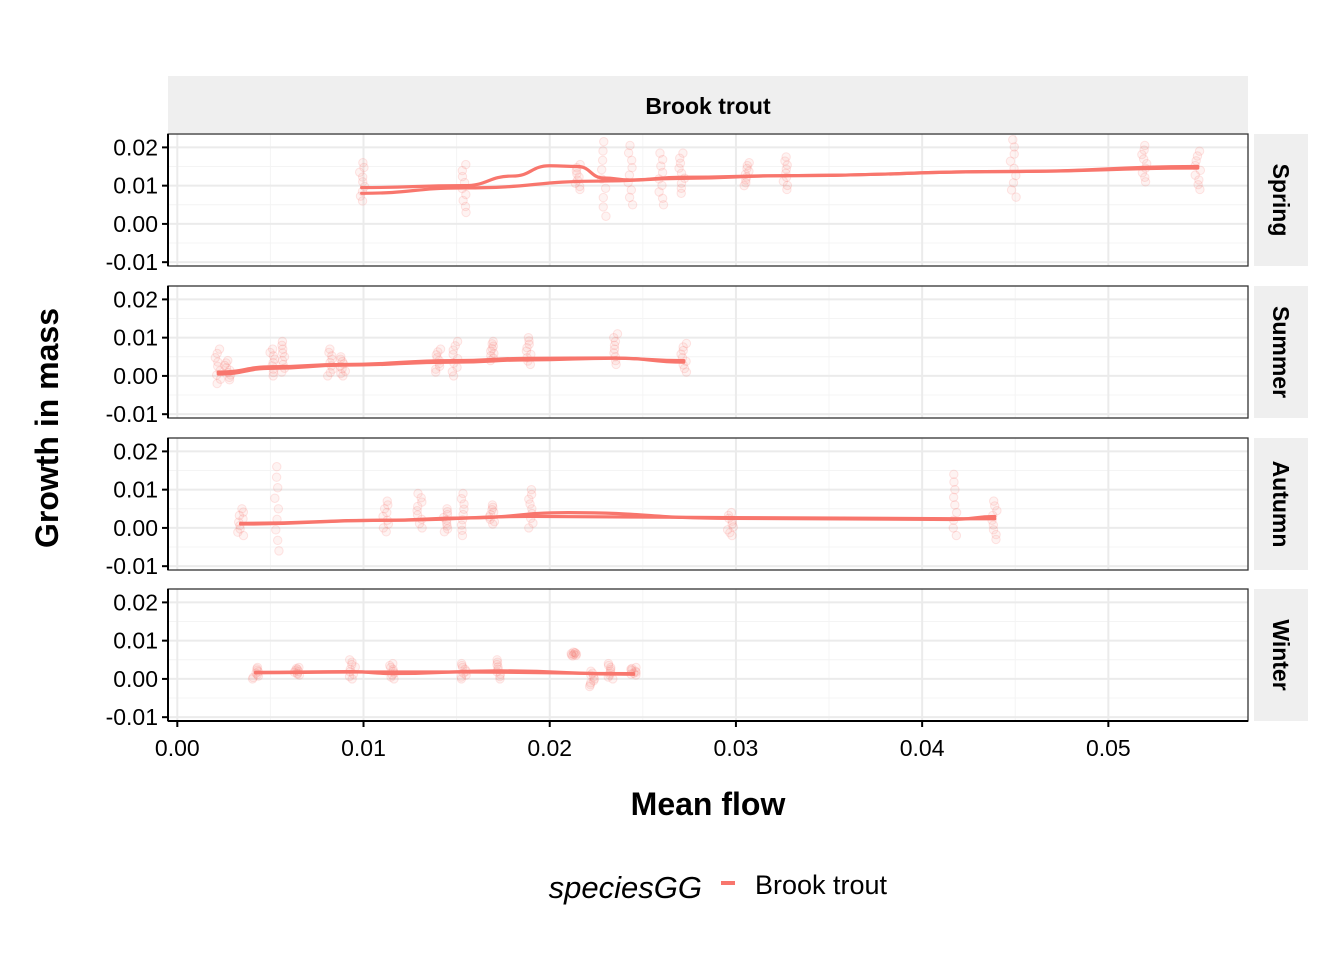  I want to click on panel-spring: -0.01 0.00 0.01 0.02 Spring, so click(707, 204).